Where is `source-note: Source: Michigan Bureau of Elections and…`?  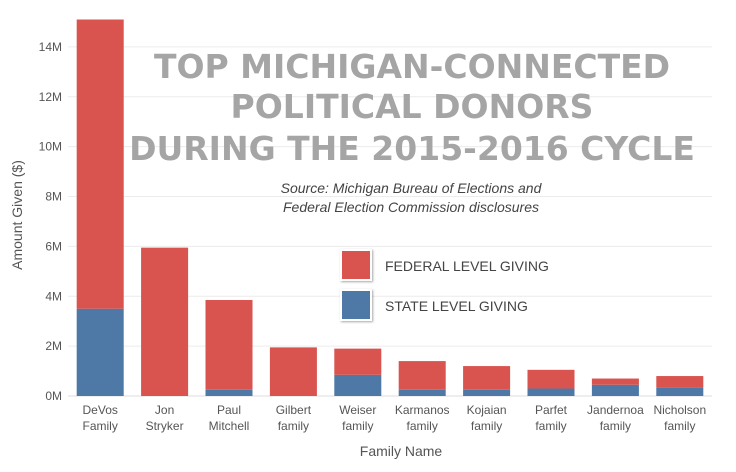
source-note: Source: Michigan Bureau of Elections and… is located at coordinates (412, 197).